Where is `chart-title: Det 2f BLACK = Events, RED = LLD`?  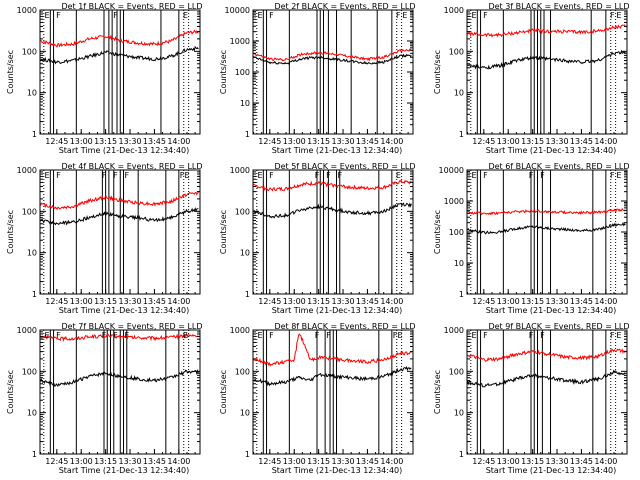
chart-title: Det 2f BLACK = Events, RED = LLD is located at coordinates (344, 6).